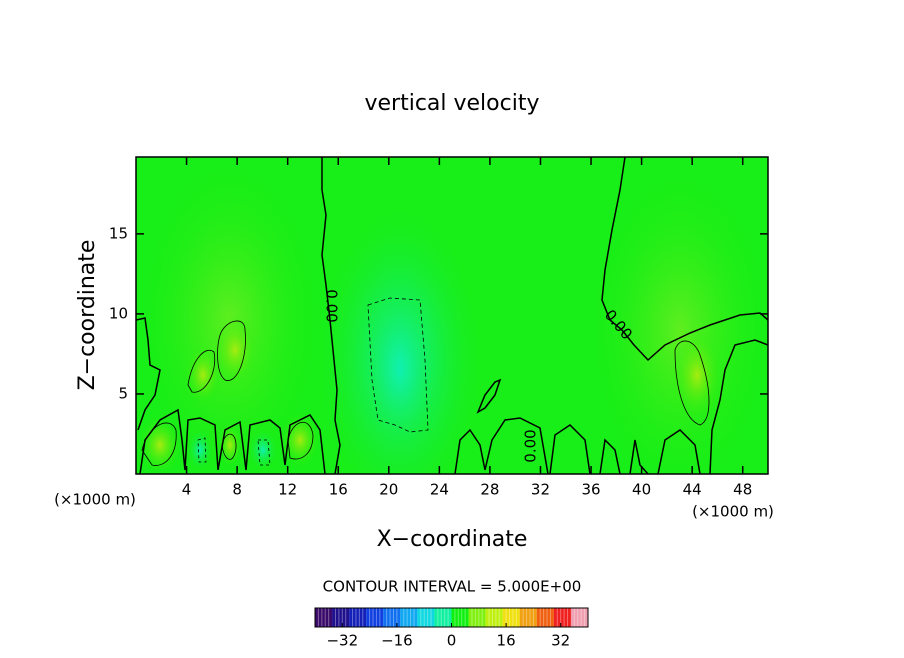  What do you see at coordinates (692, 490) in the screenshot?
I see `x-tick-label: 44` at bounding box center [692, 490].